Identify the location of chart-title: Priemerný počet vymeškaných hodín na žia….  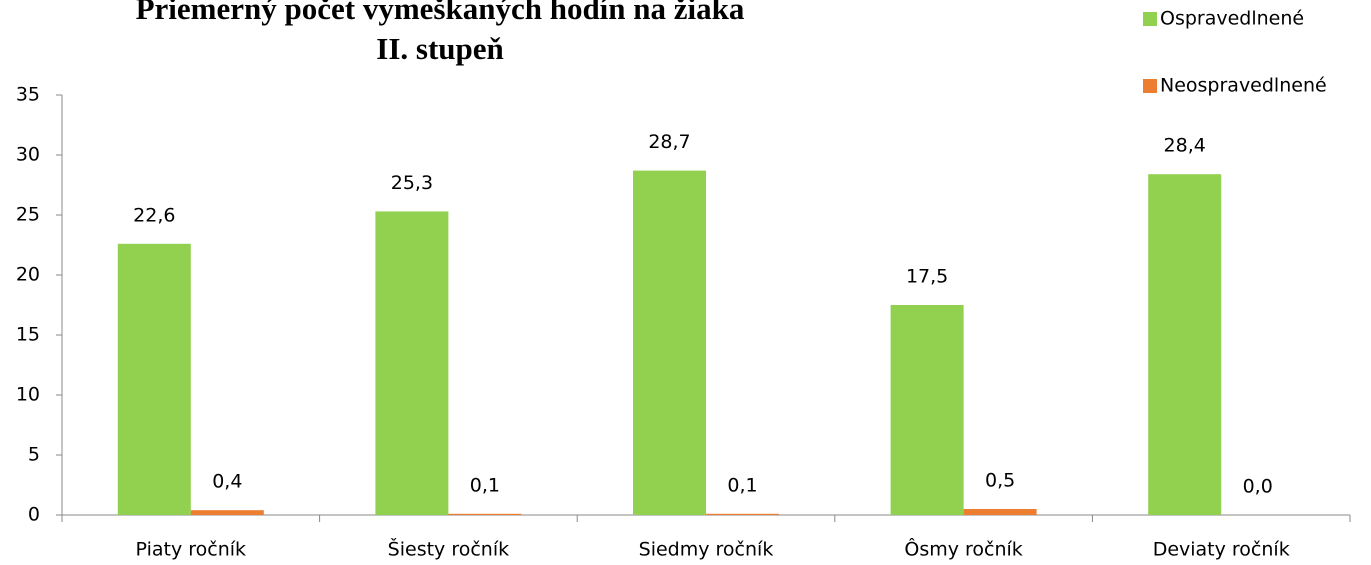
(440, 13).